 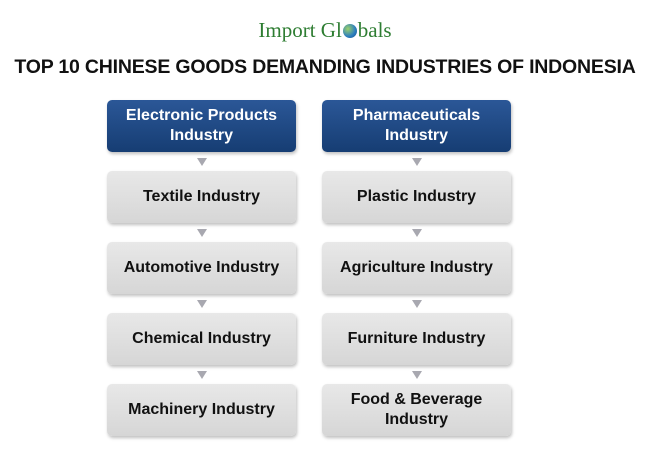 What do you see at coordinates (201, 197) in the screenshot?
I see `industry-box: Textile Industry` at bounding box center [201, 197].